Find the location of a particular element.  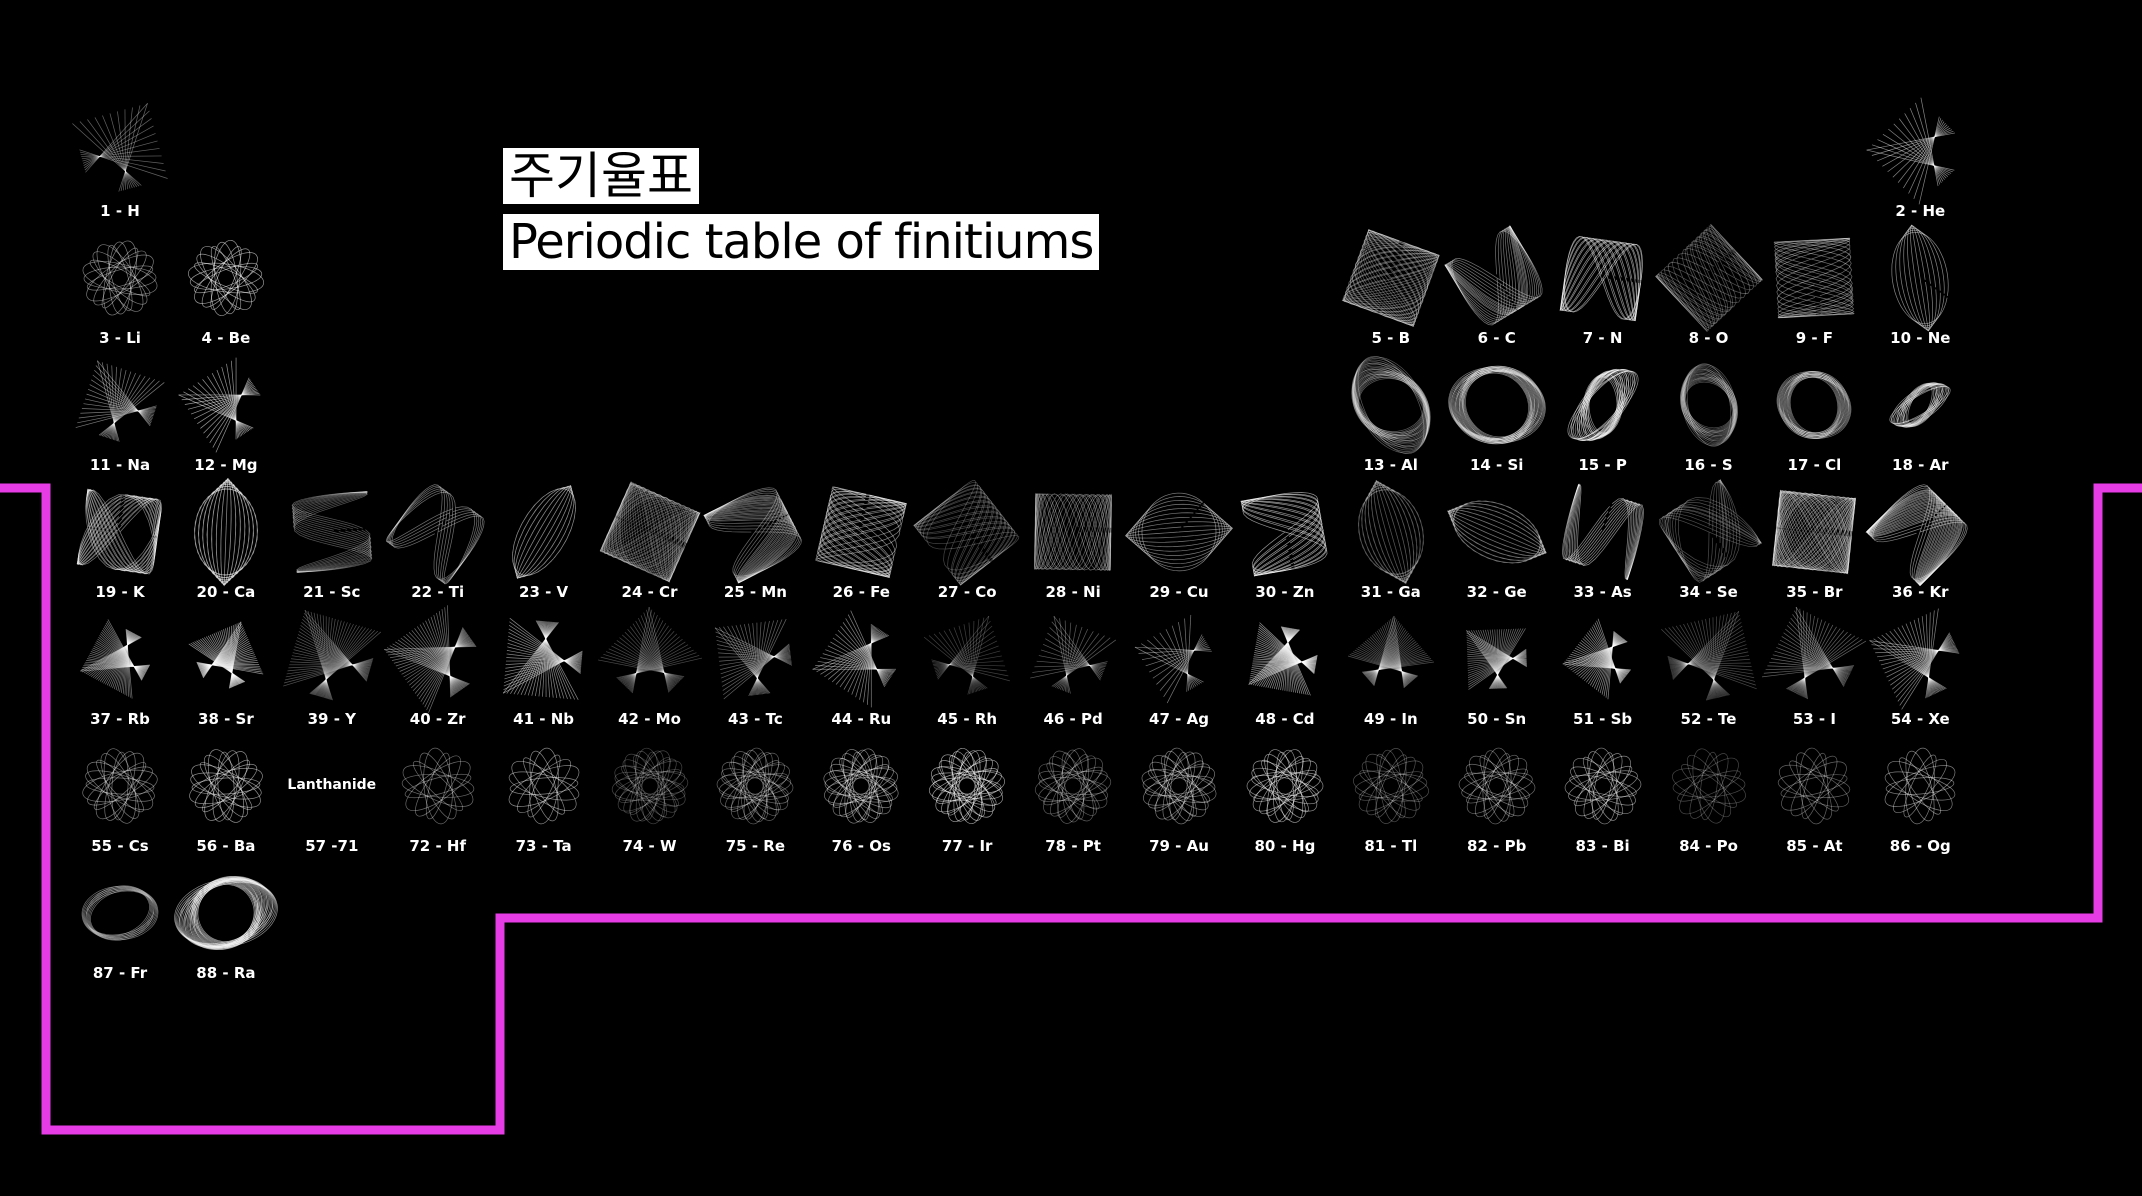

element-tile: 38 - Sr is located at coordinates (226, 672).